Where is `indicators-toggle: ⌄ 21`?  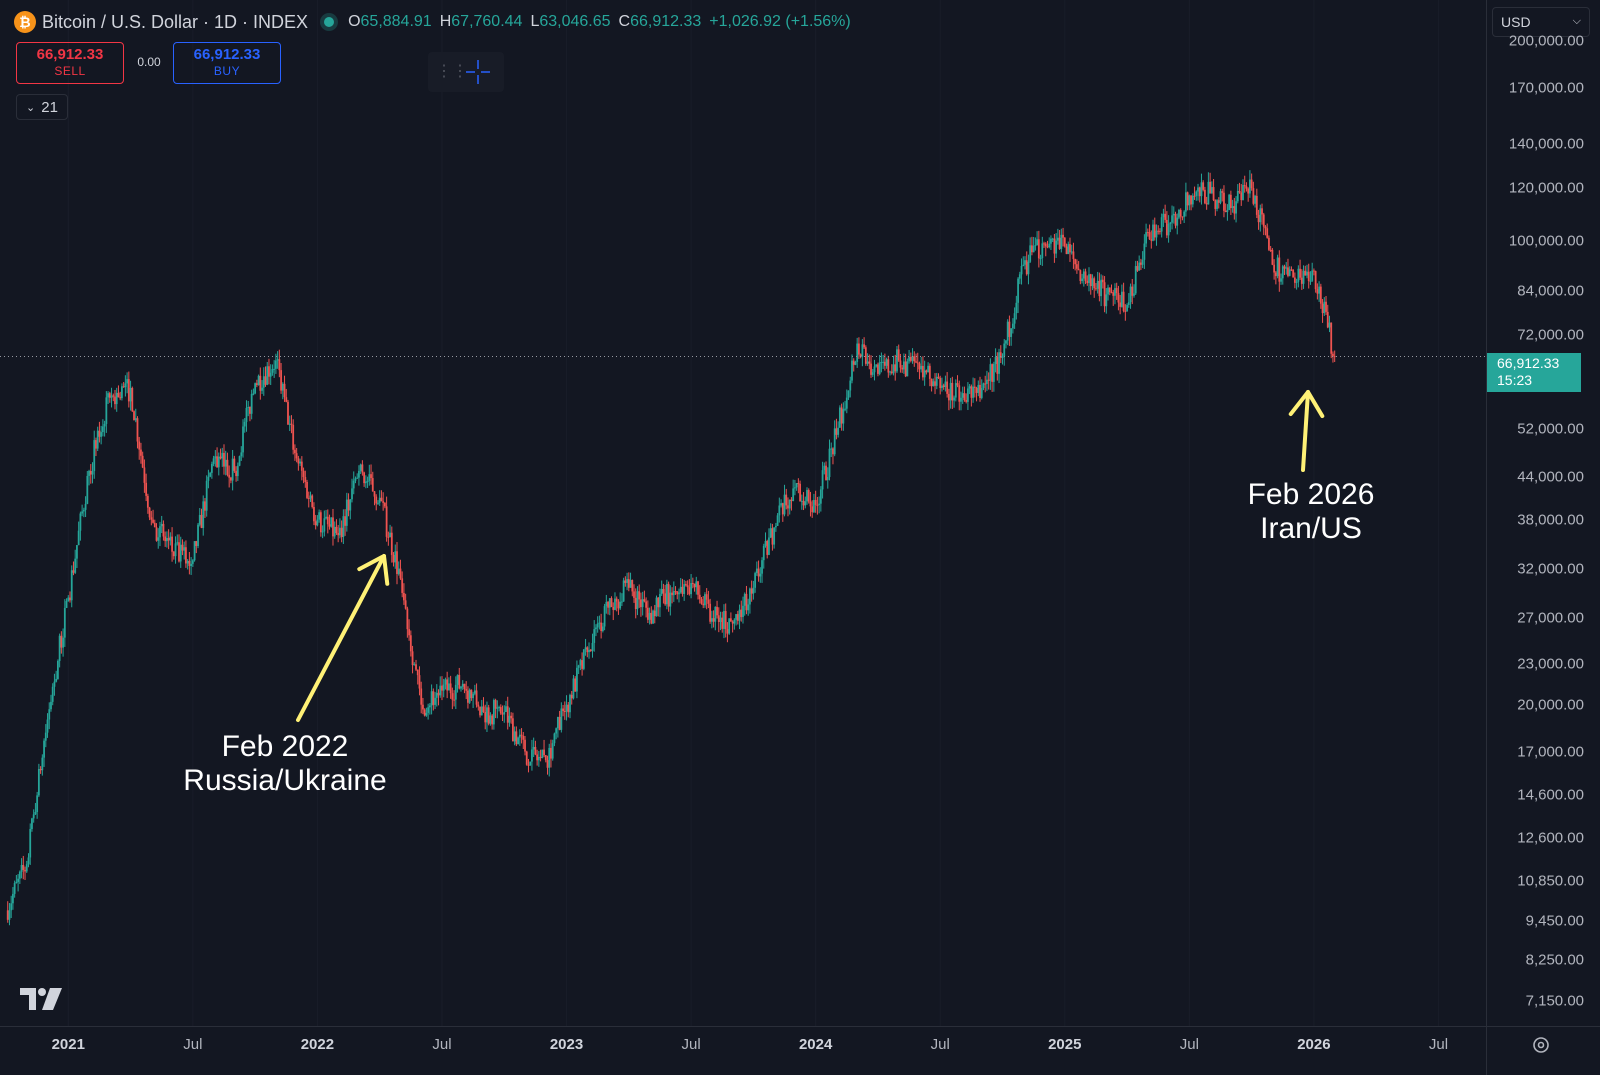 indicators-toggle: ⌄ 21 is located at coordinates (42, 107).